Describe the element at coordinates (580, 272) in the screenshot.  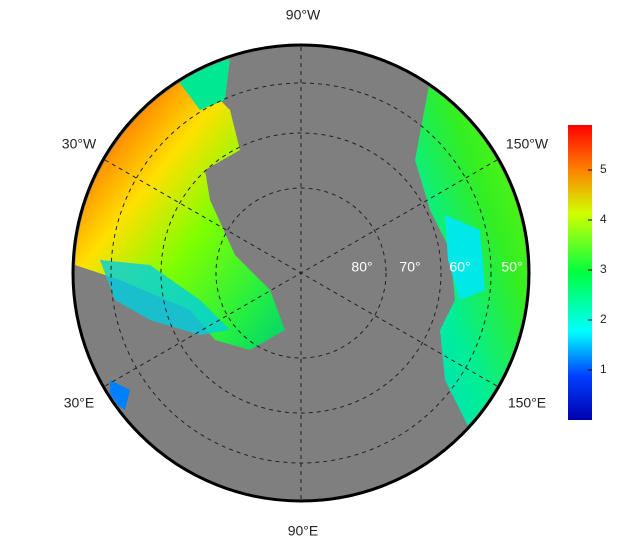
I see `colorbar` at that location.